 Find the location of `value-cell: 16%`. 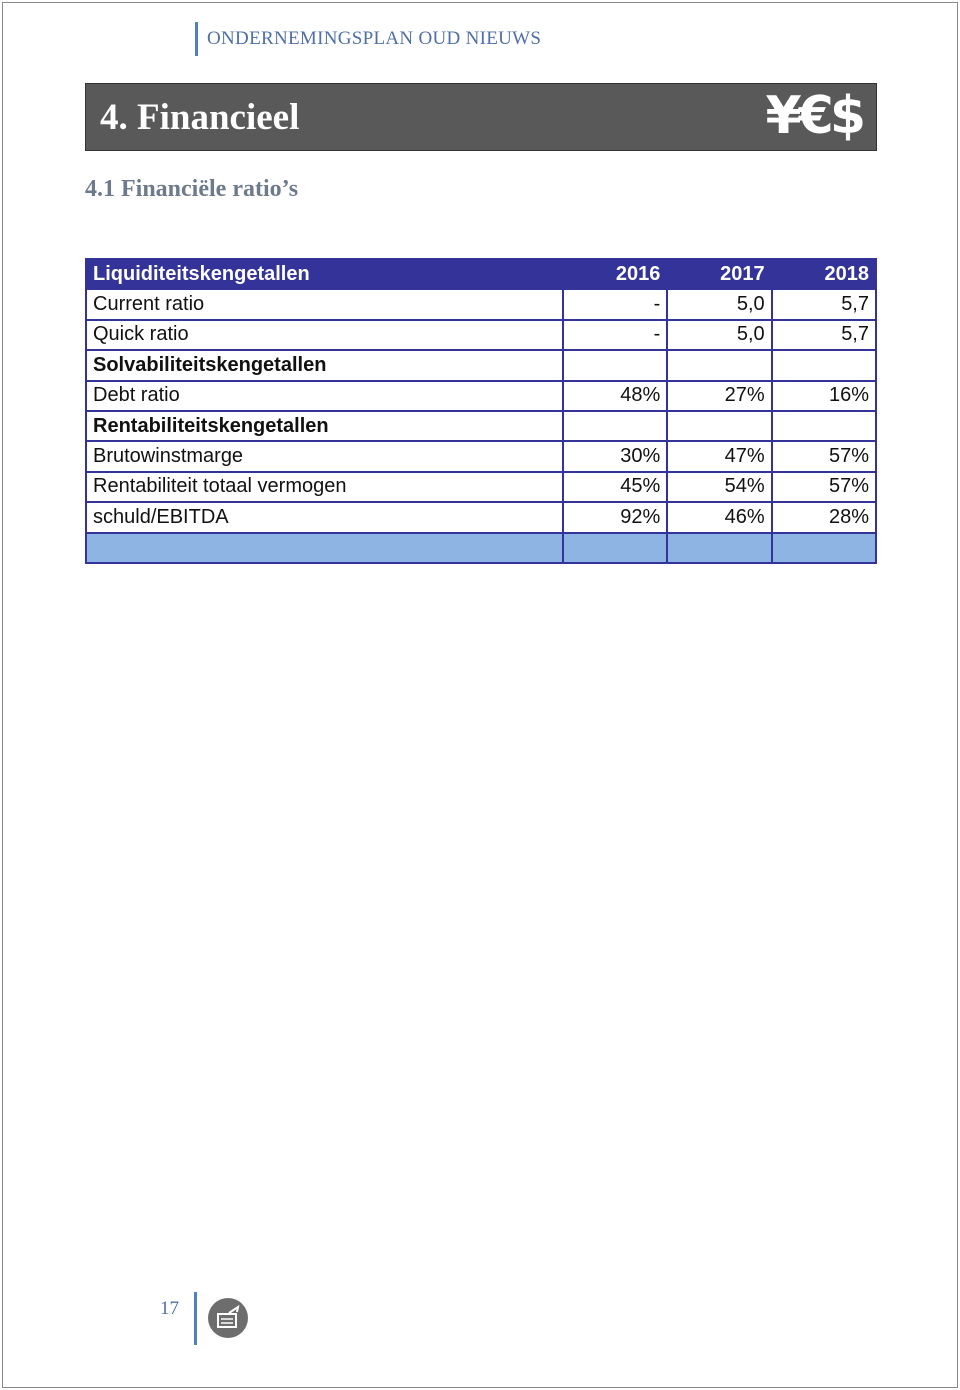

value-cell: 16% is located at coordinates (824, 395).